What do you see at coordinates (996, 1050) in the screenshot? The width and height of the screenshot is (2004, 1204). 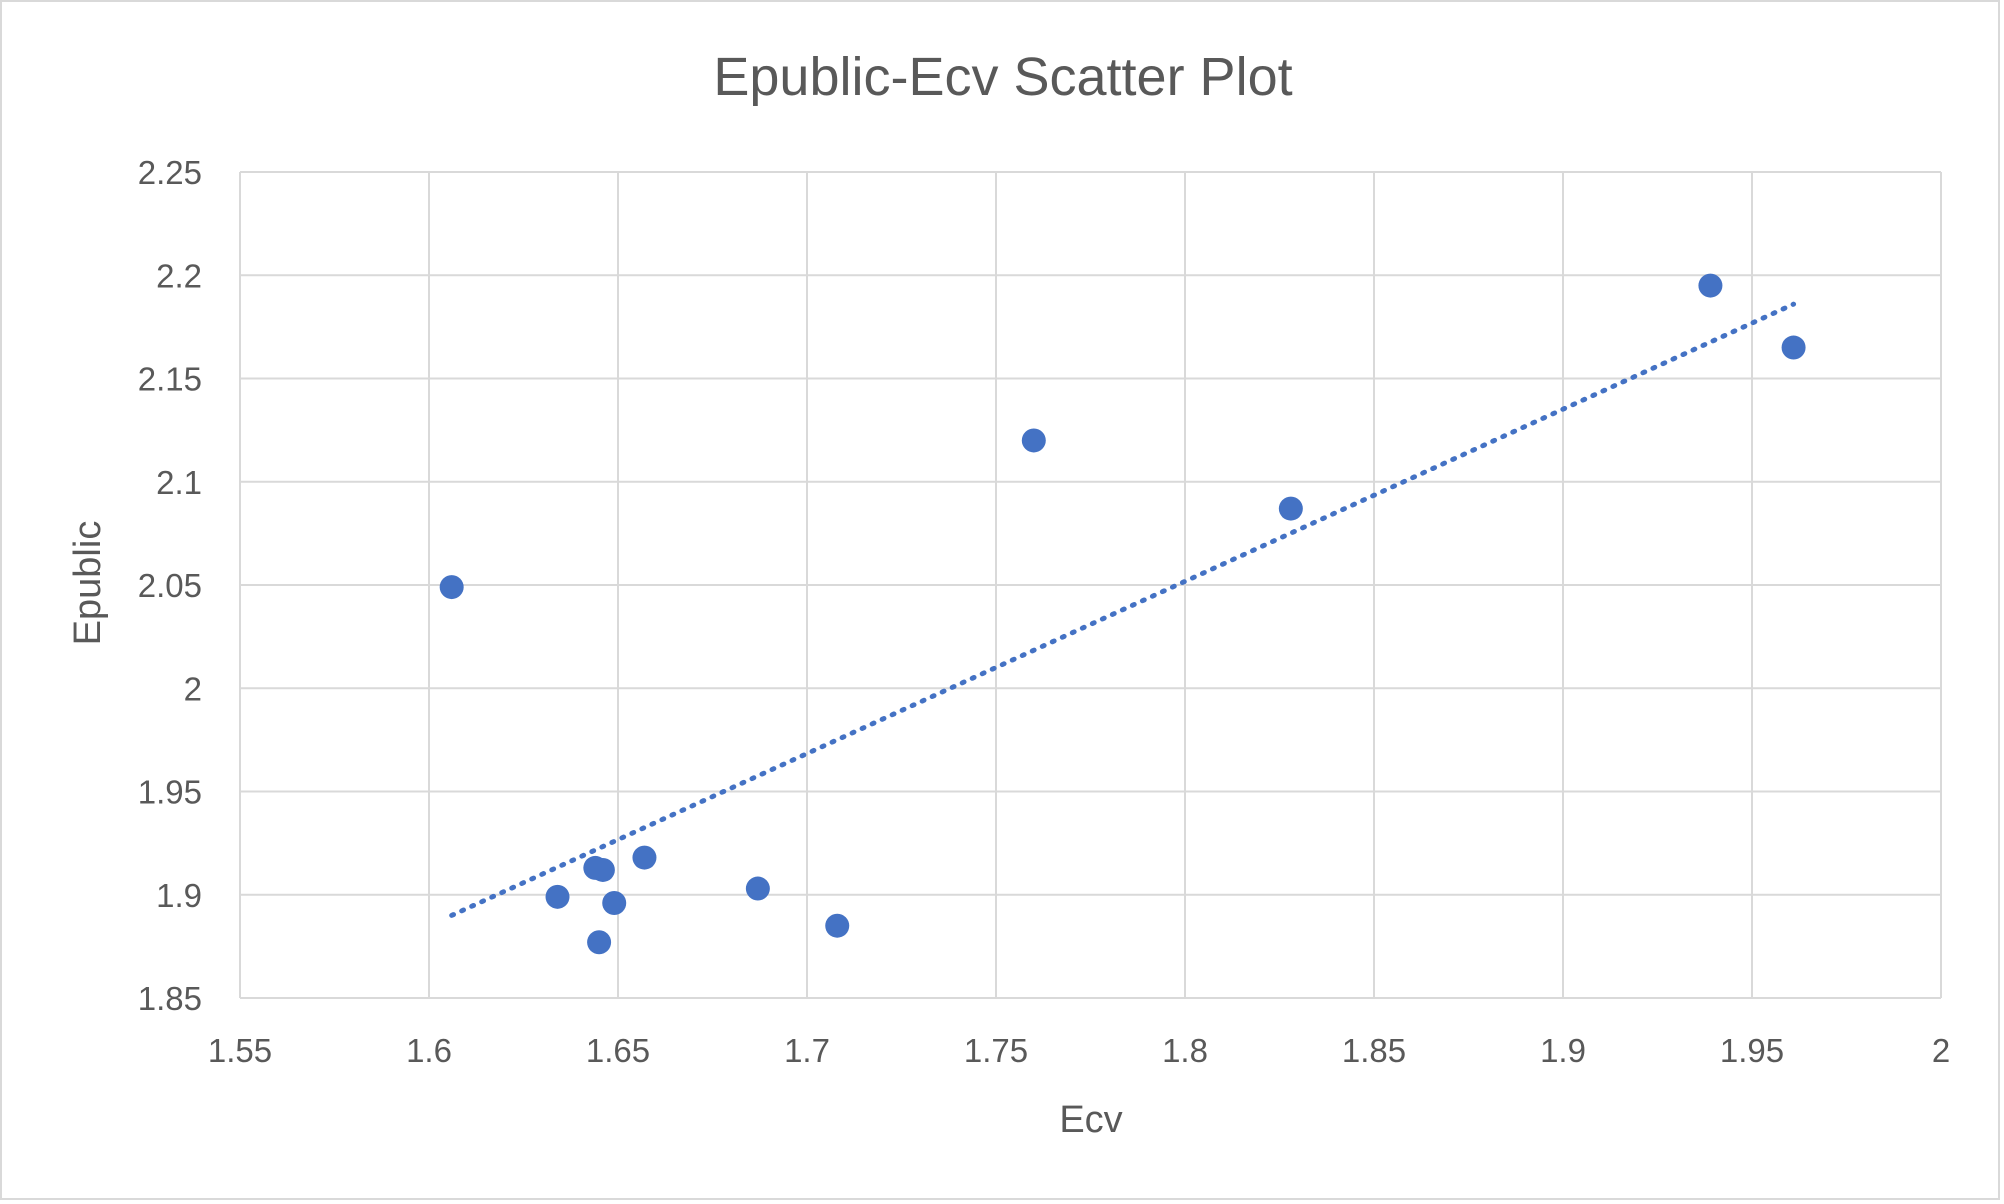 I see `x-tick-label: 1.75` at bounding box center [996, 1050].